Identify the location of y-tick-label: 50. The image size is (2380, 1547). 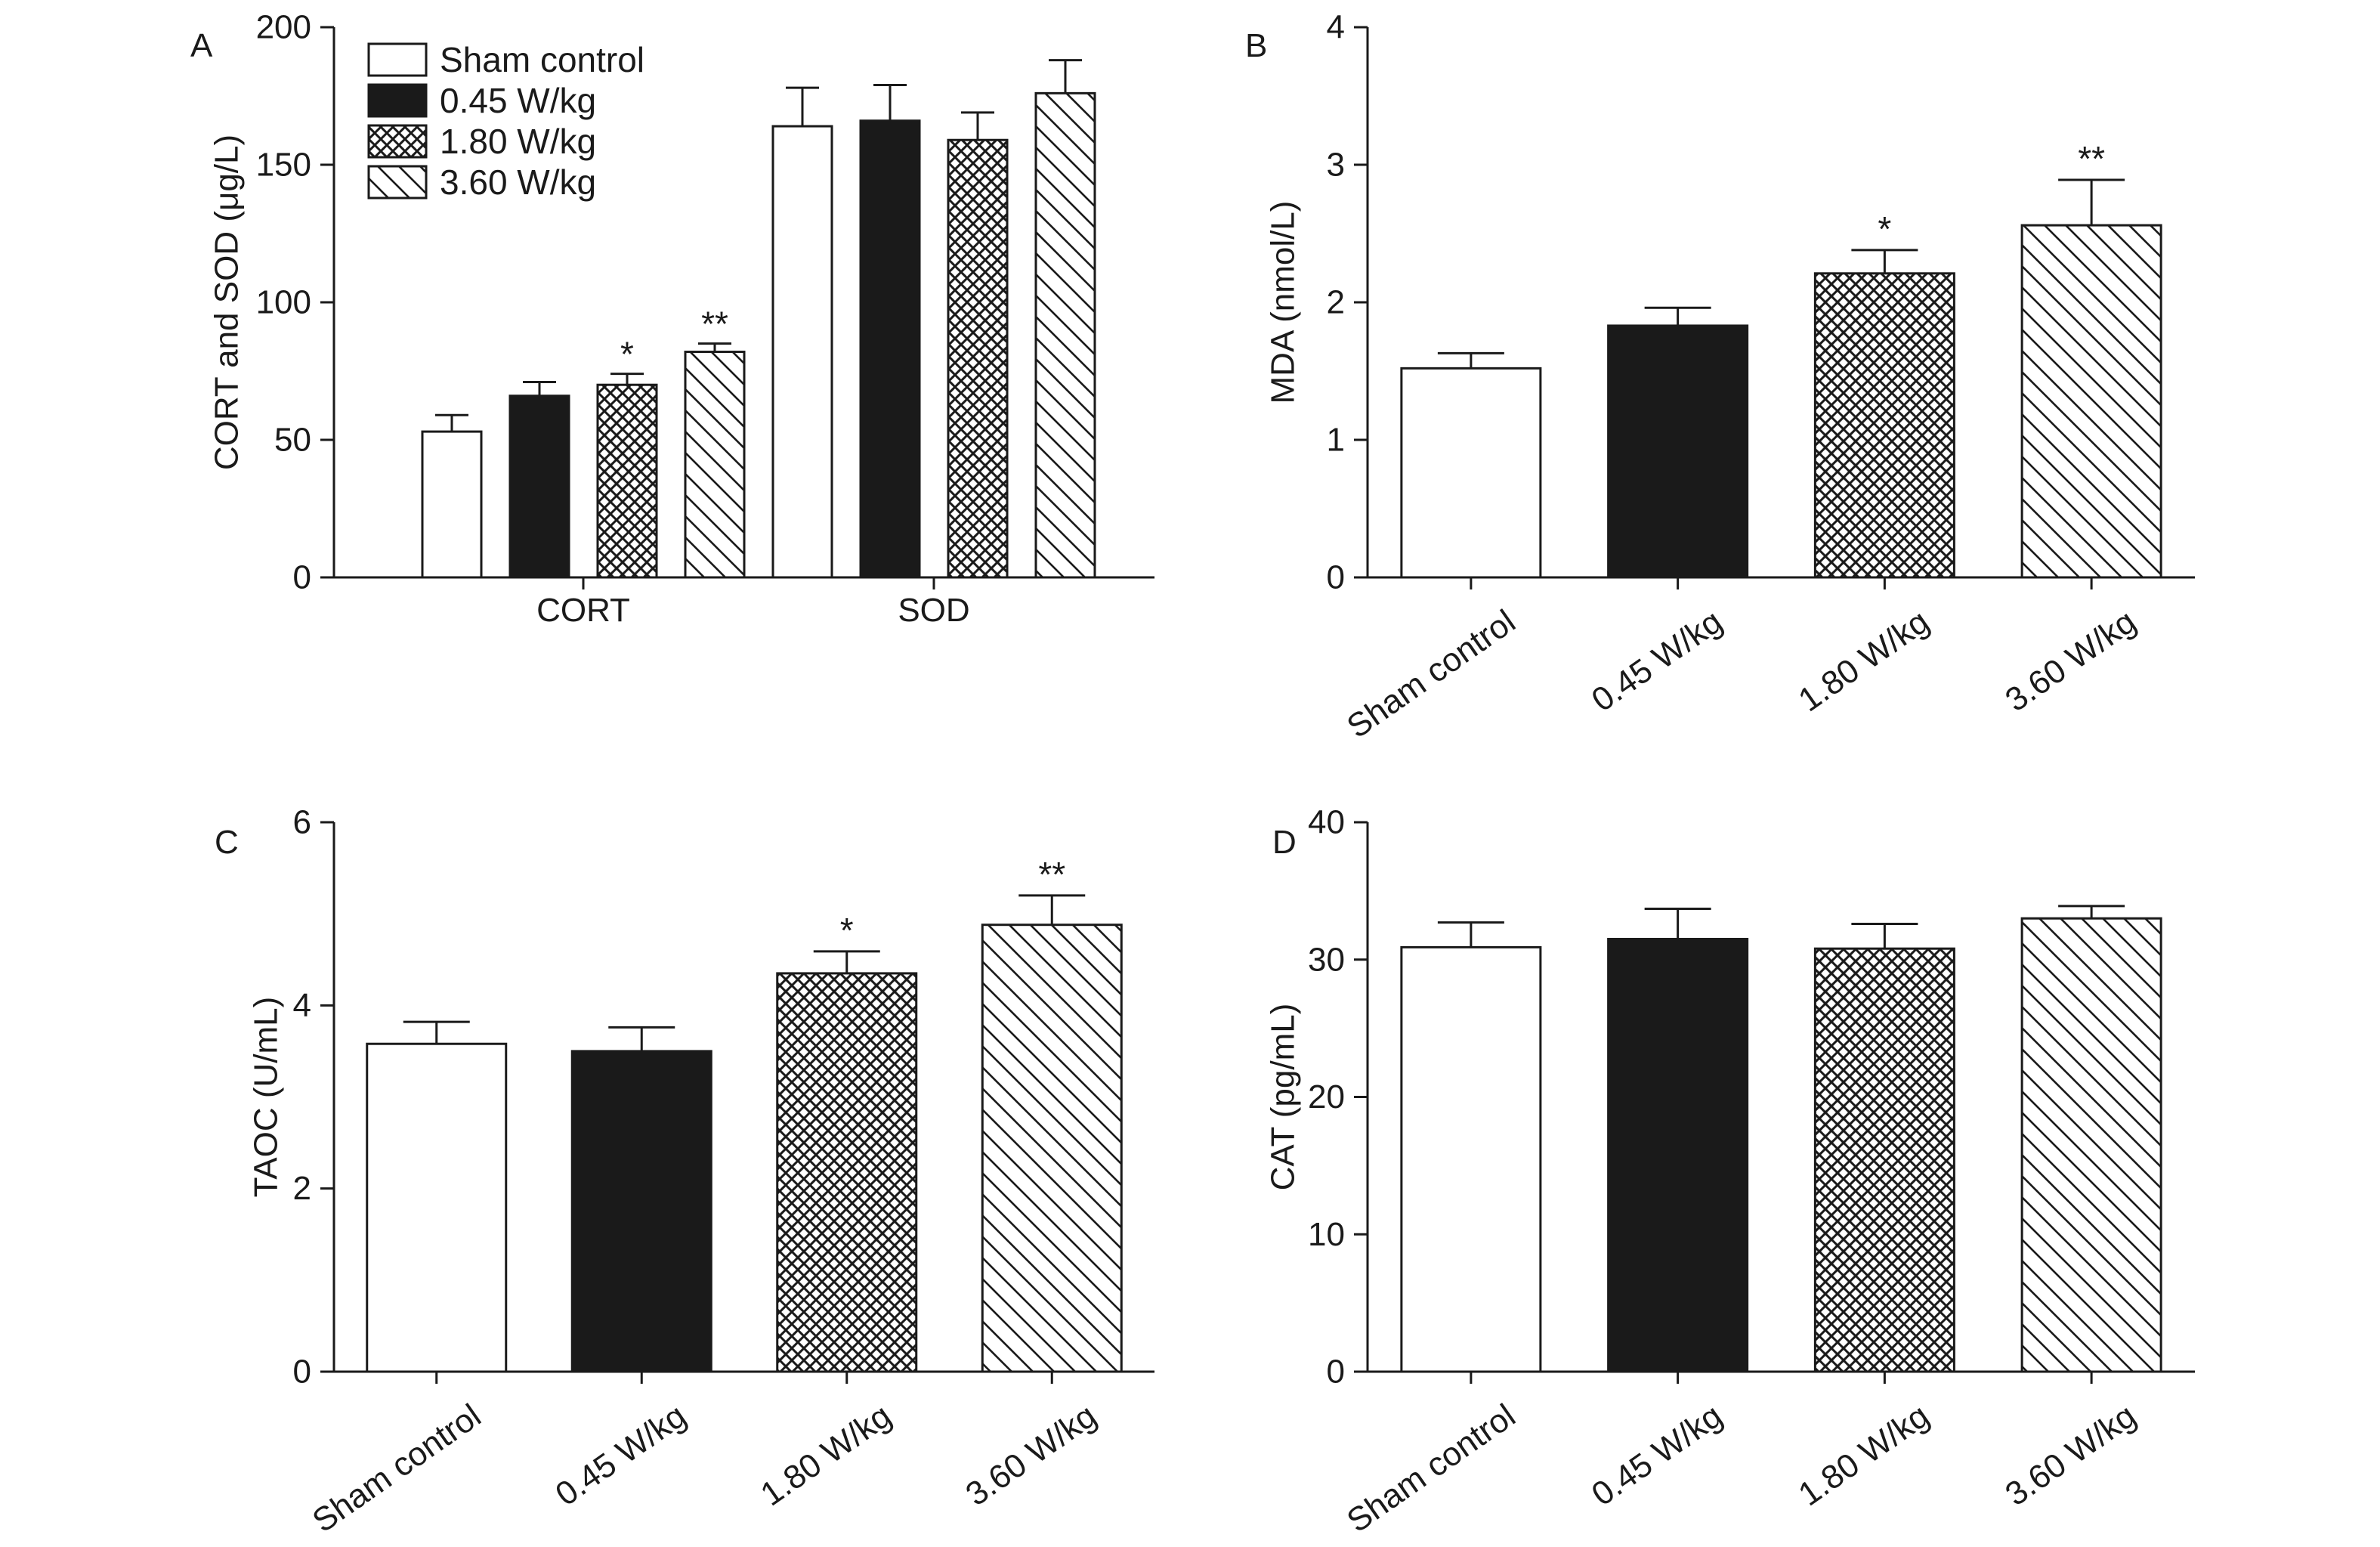
(292, 440).